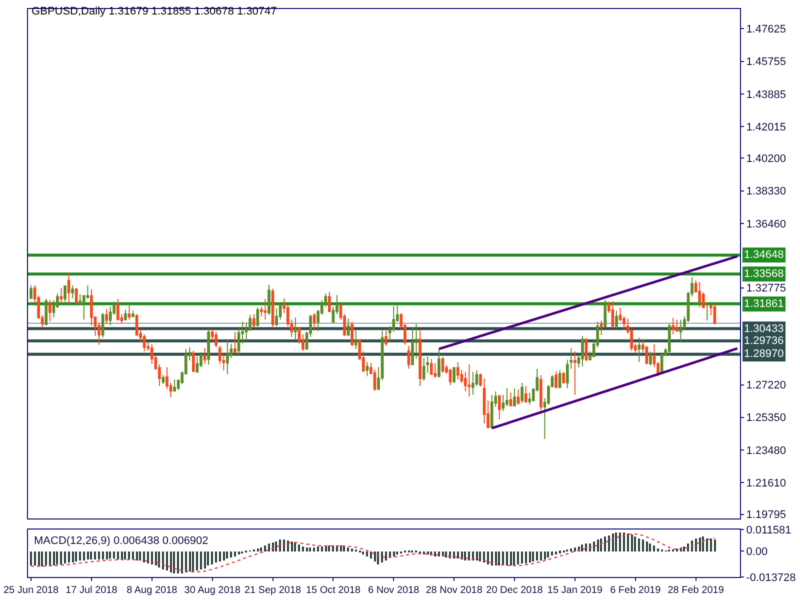  Describe the element at coordinates (766, 159) in the screenshot. I see `y-tick-label: 1.40200` at that location.